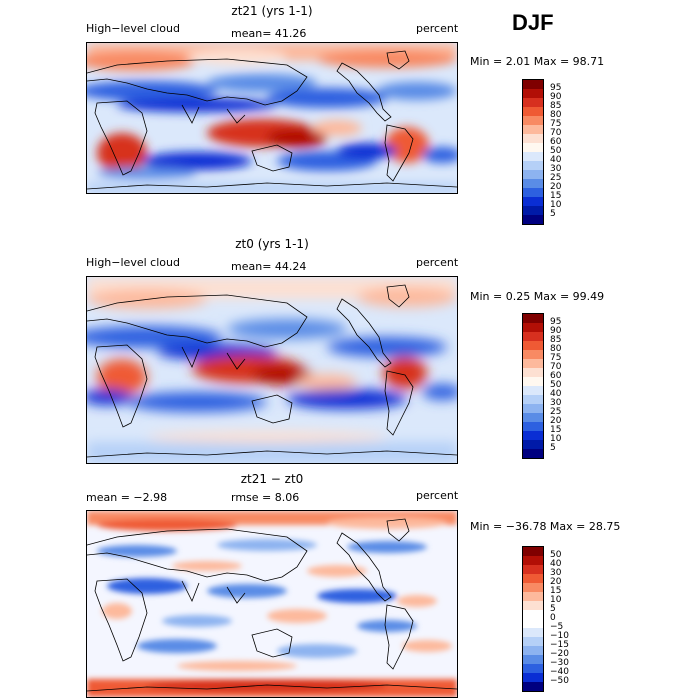 This screenshot has height=700, width=700. I want to click on panel-1-map, so click(272, 118).